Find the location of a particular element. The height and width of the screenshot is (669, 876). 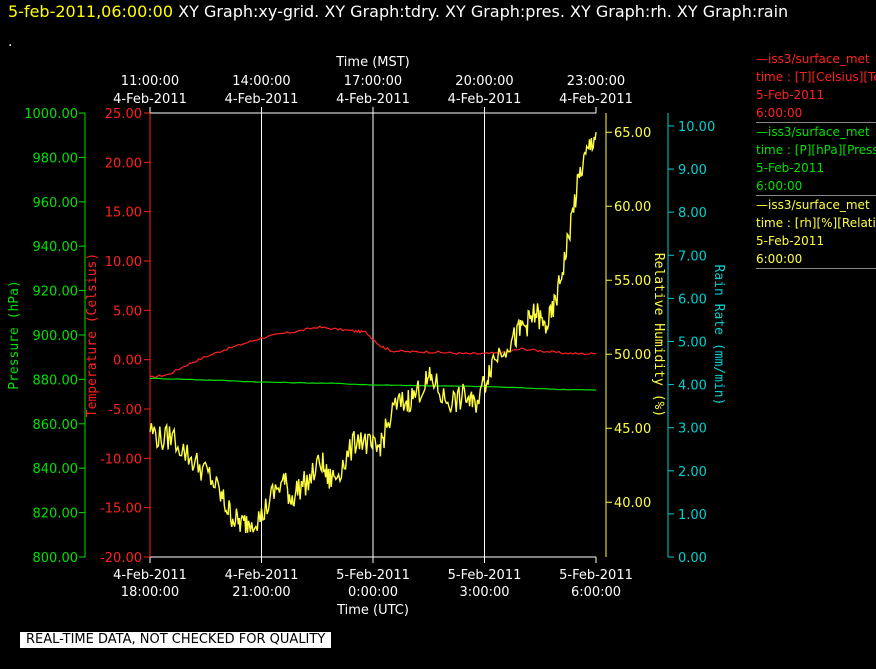

x-top-axis-title: Time (MST) is located at coordinates (372, 62).